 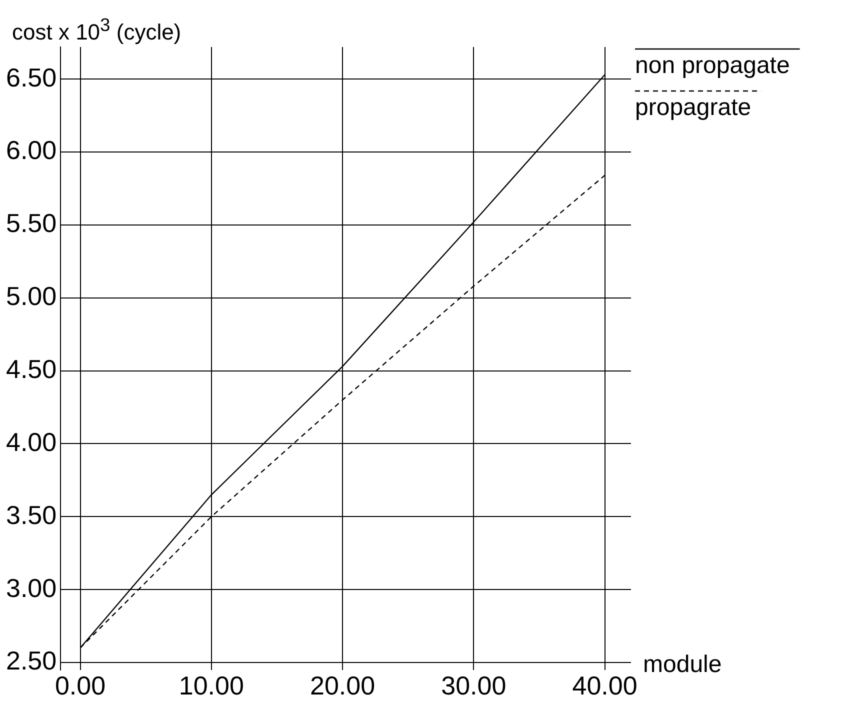 What do you see at coordinates (31, 150) in the screenshot?
I see `y-tick-label: 6.00` at bounding box center [31, 150].